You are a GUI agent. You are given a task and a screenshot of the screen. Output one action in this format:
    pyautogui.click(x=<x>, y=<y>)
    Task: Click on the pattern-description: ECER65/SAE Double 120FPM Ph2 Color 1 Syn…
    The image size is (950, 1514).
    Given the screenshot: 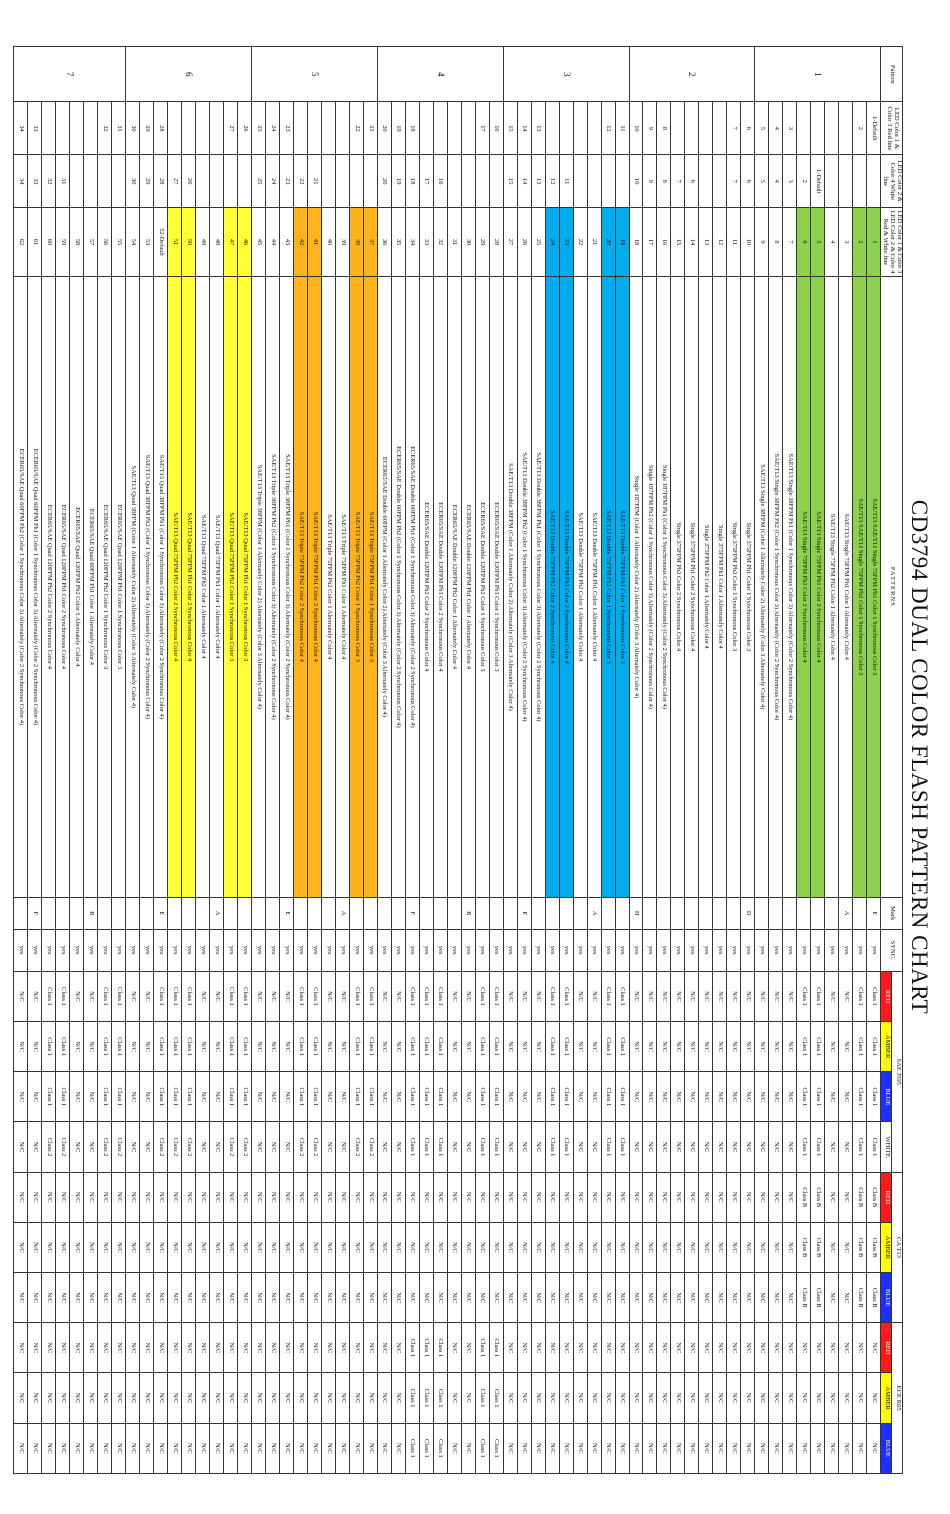 What is the action you would take?
    pyautogui.click(x=482, y=587)
    